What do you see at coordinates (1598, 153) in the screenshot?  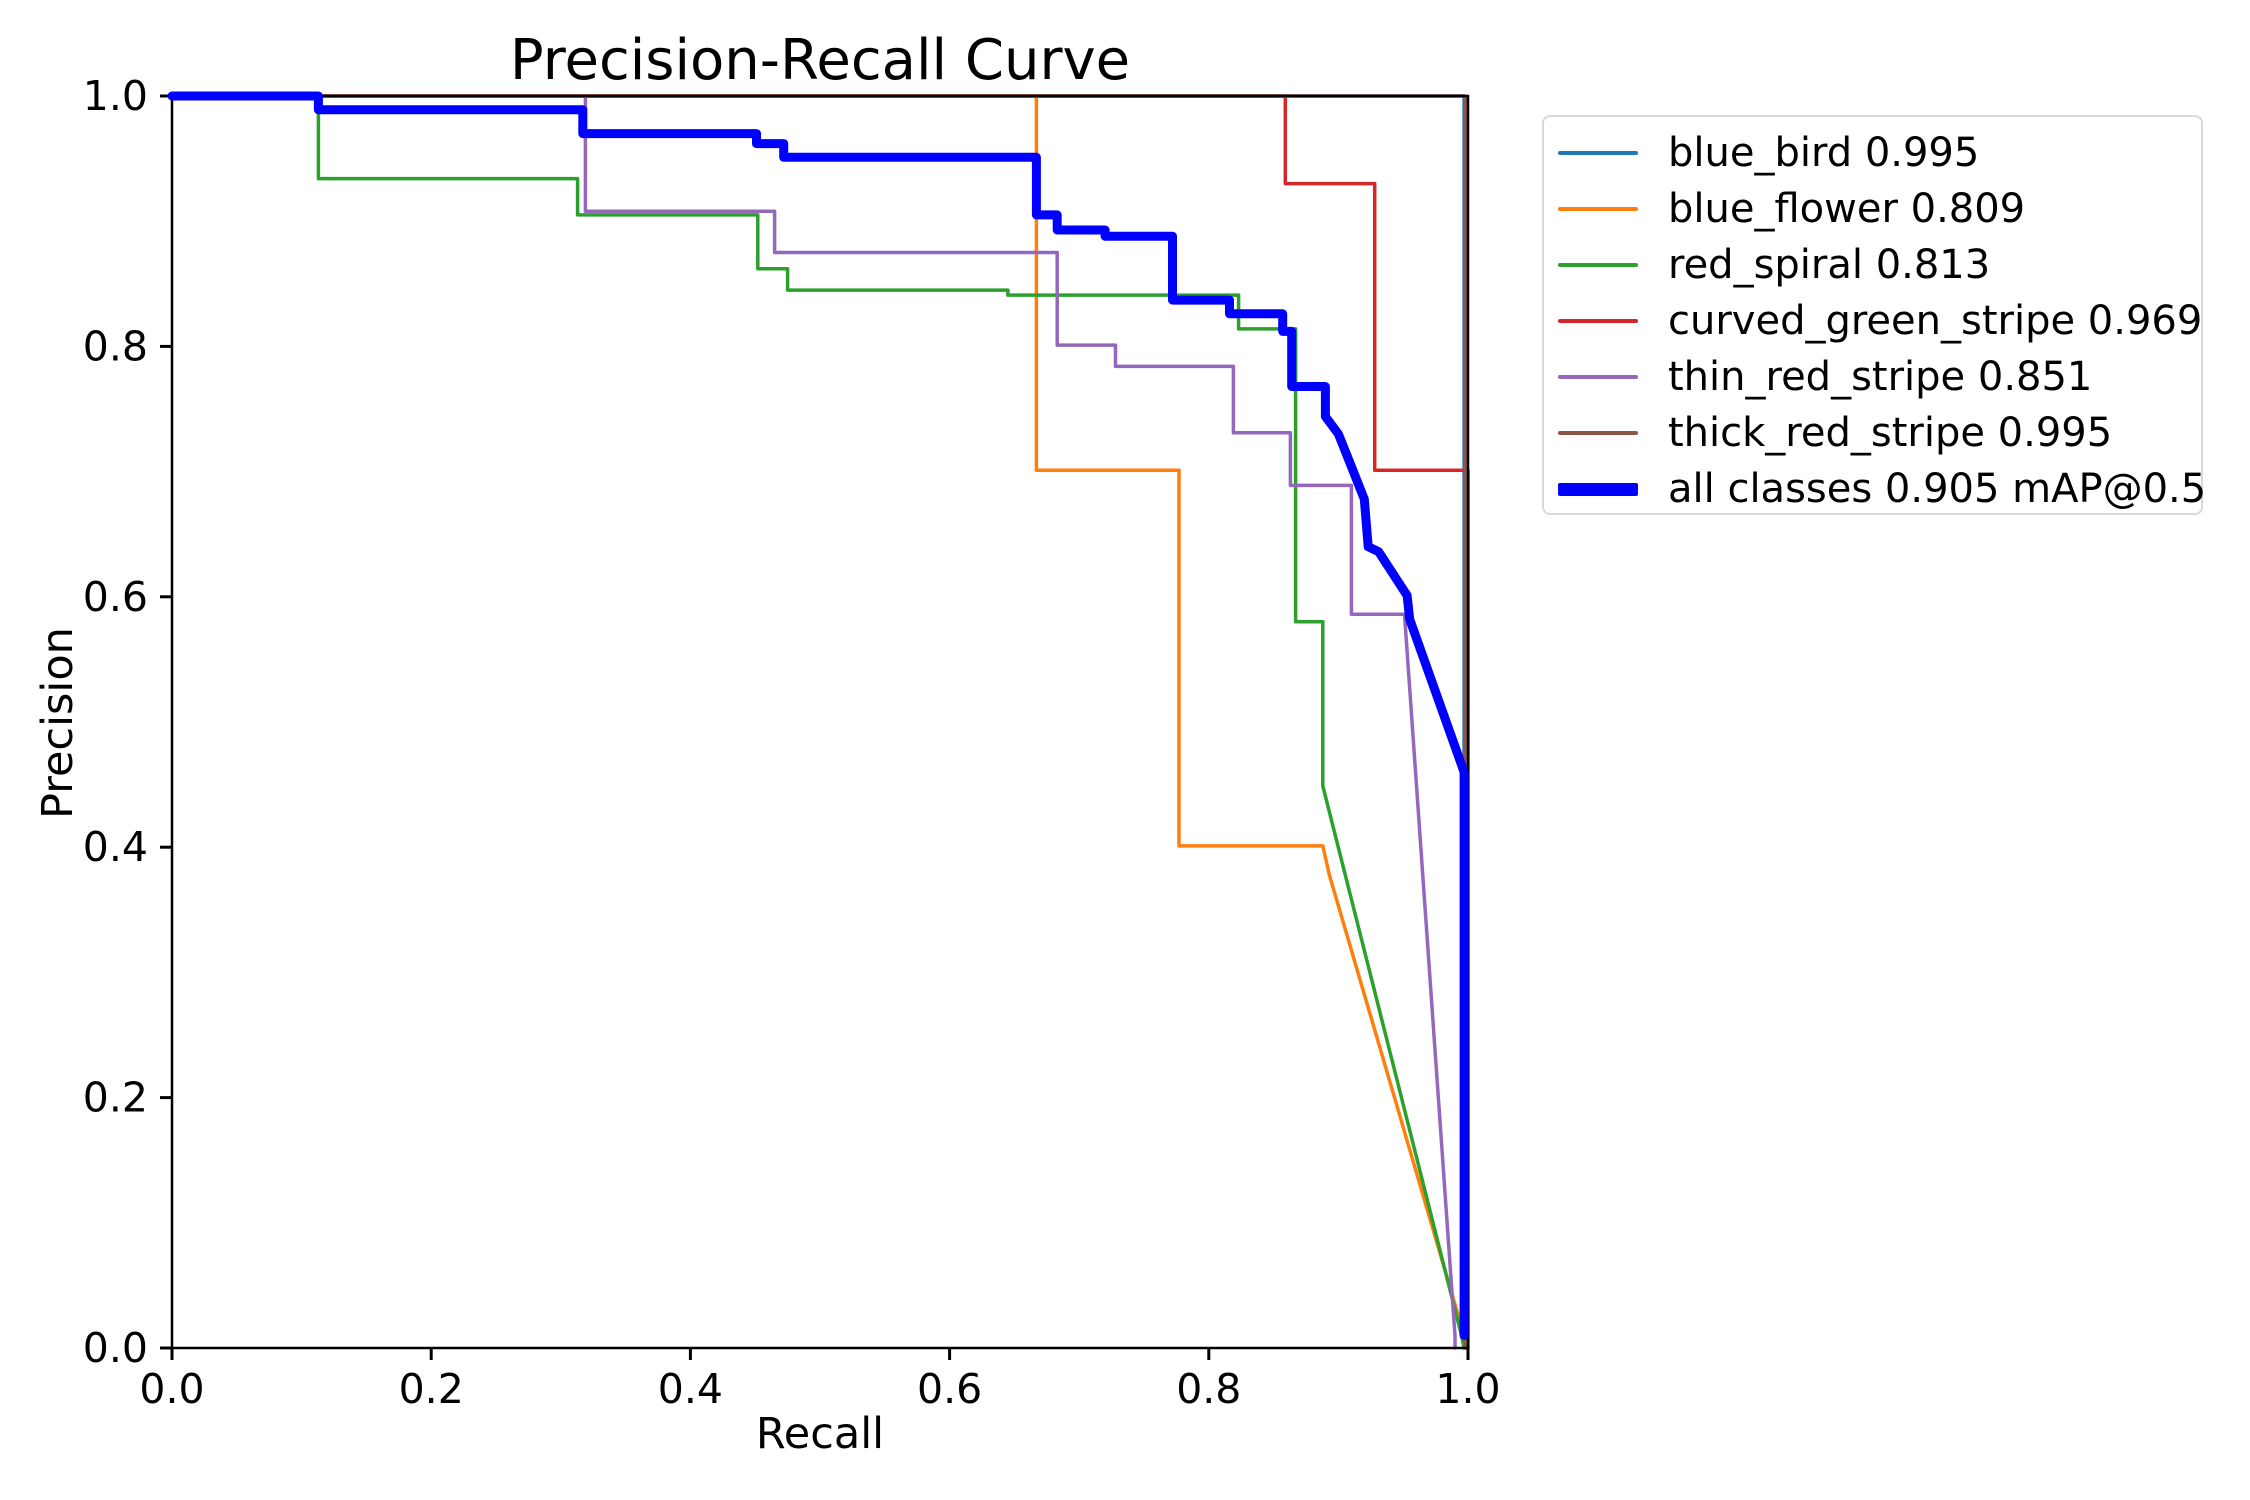 I see `legend-line-sample-blue_bird` at bounding box center [1598, 153].